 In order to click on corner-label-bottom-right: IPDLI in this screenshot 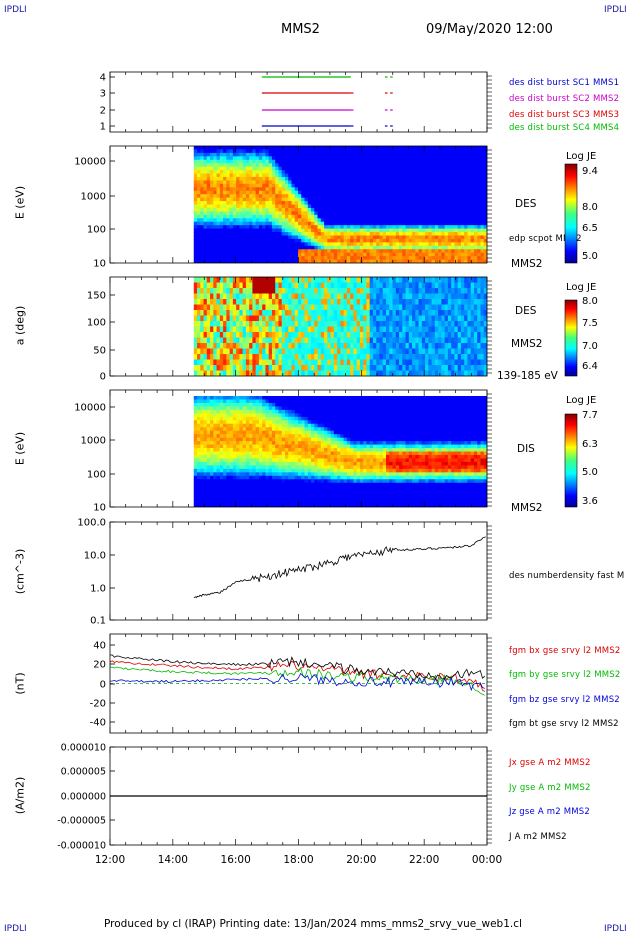, I will do `click(615, 929)`.